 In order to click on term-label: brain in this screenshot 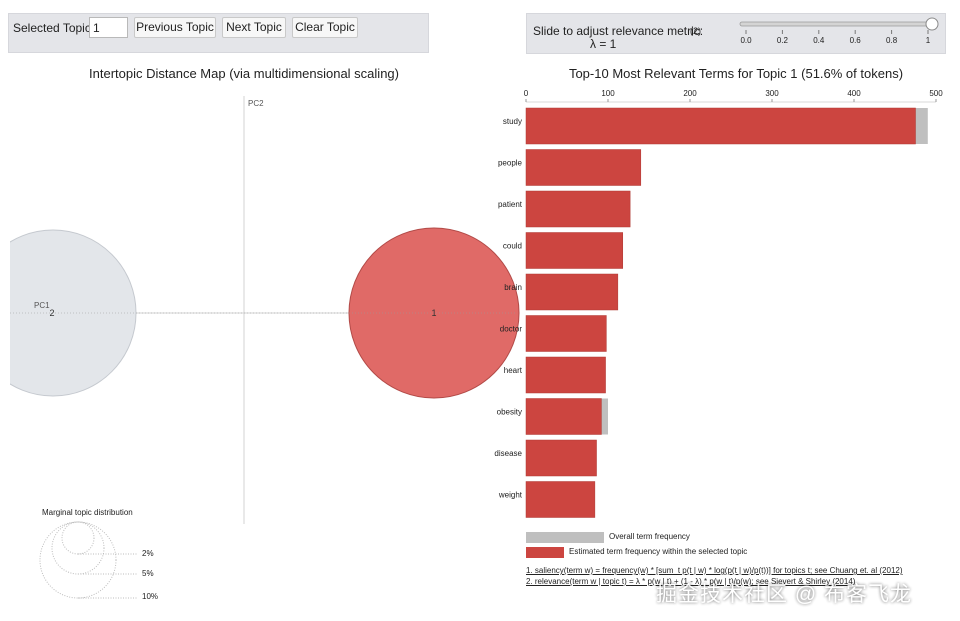, I will do `click(513, 287)`.